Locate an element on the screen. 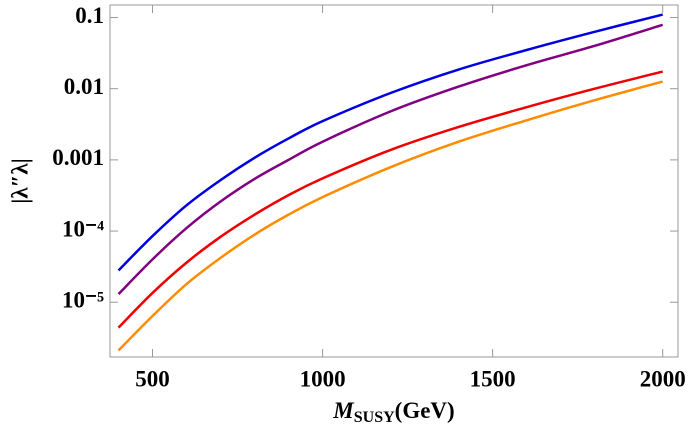 This screenshot has height=432, width=692. y-tick-label: 0.1 is located at coordinates (89, 15).